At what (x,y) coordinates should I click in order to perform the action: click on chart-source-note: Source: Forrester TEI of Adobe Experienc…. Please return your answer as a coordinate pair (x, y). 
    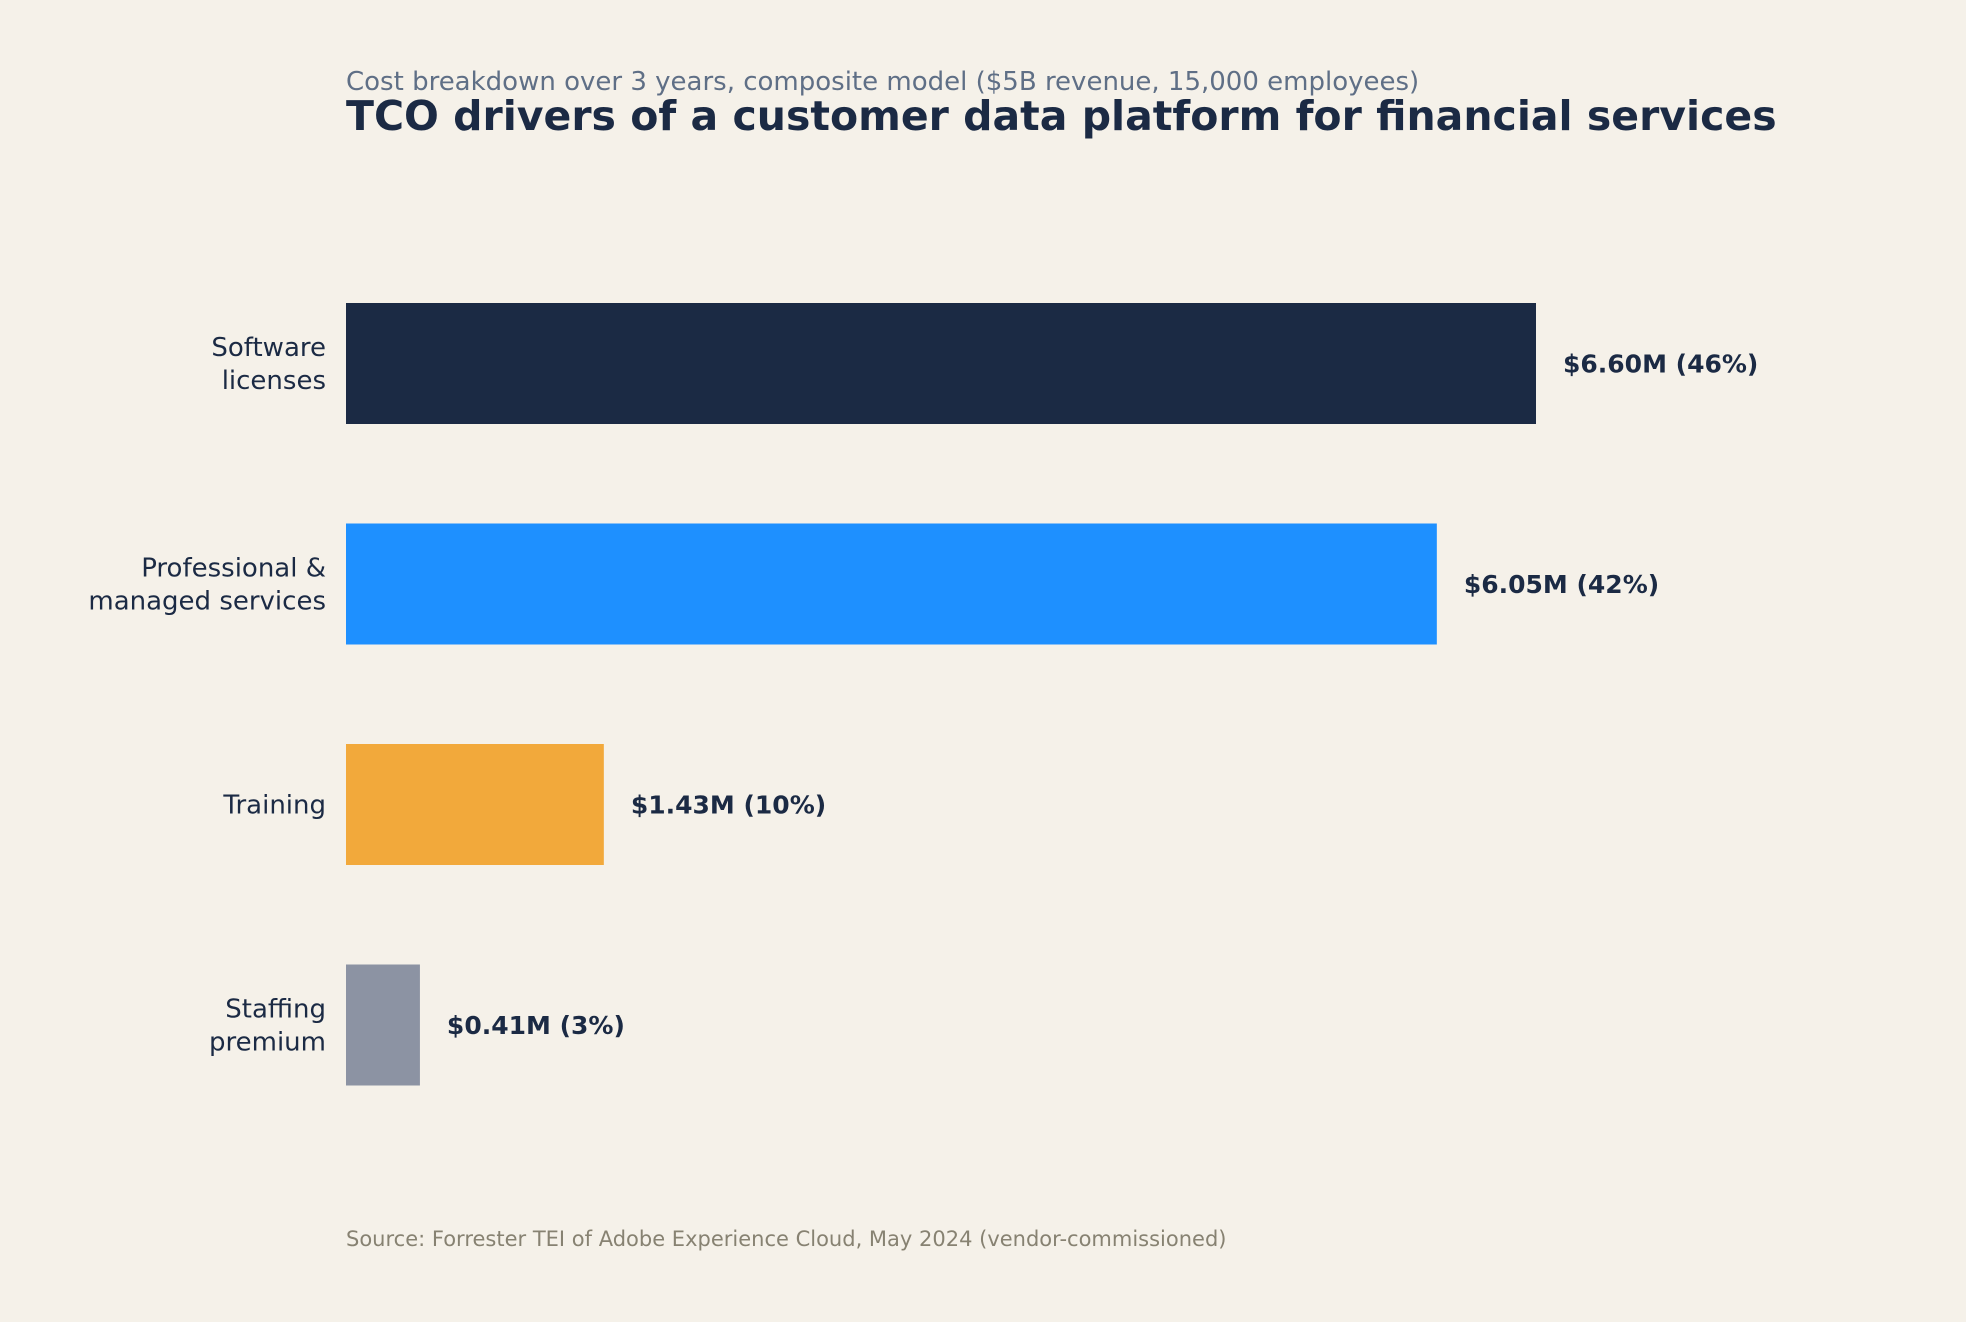
    Looking at the image, I should click on (786, 1239).